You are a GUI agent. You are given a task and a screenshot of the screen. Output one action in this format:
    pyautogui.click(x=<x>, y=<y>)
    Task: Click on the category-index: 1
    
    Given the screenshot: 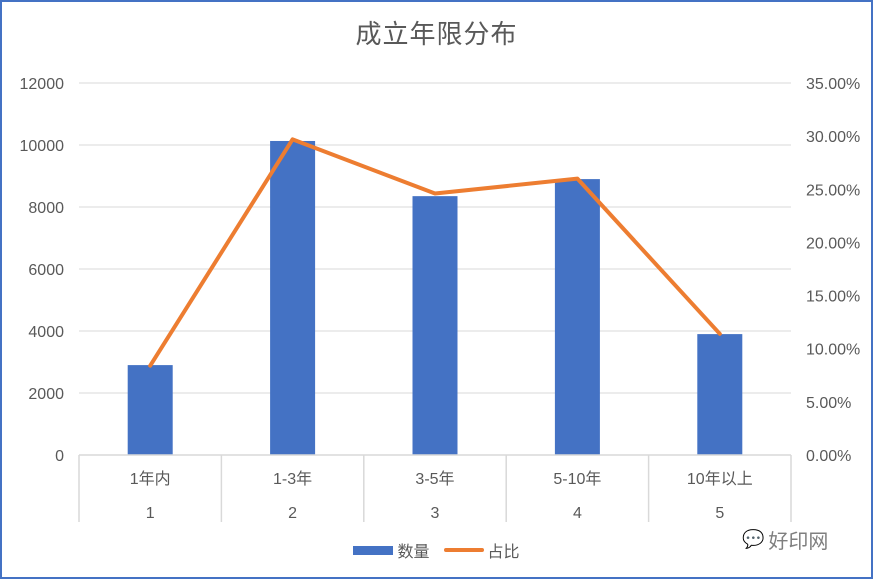 What is the action you would take?
    pyautogui.click(x=150, y=513)
    